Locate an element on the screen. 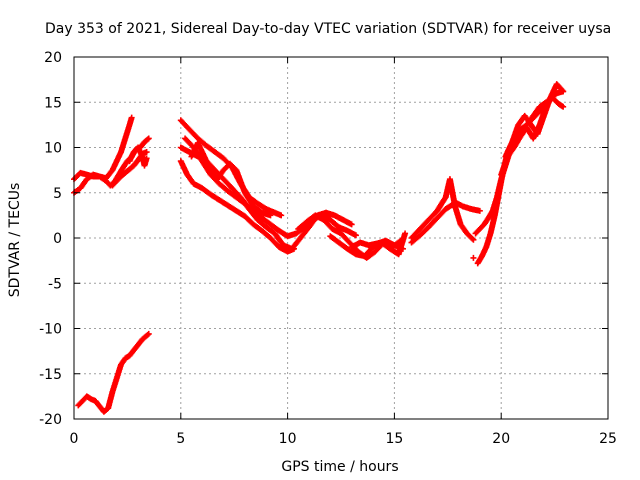 This screenshot has width=640, height=480. y-tick-label: -5 is located at coordinates (55, 284).